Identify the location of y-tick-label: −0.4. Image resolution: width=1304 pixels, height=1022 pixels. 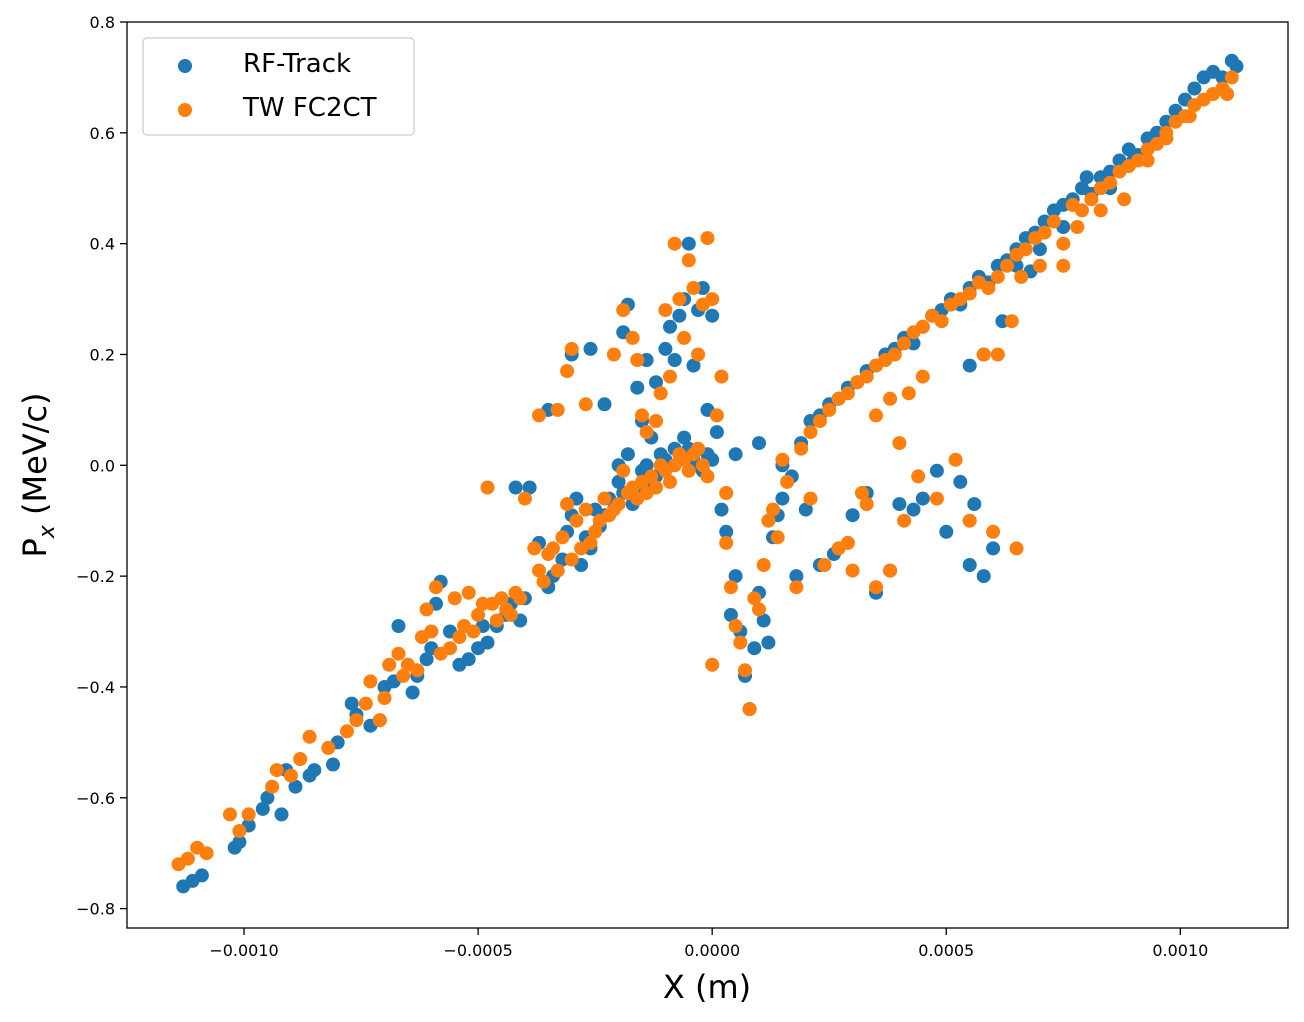
(95, 687).